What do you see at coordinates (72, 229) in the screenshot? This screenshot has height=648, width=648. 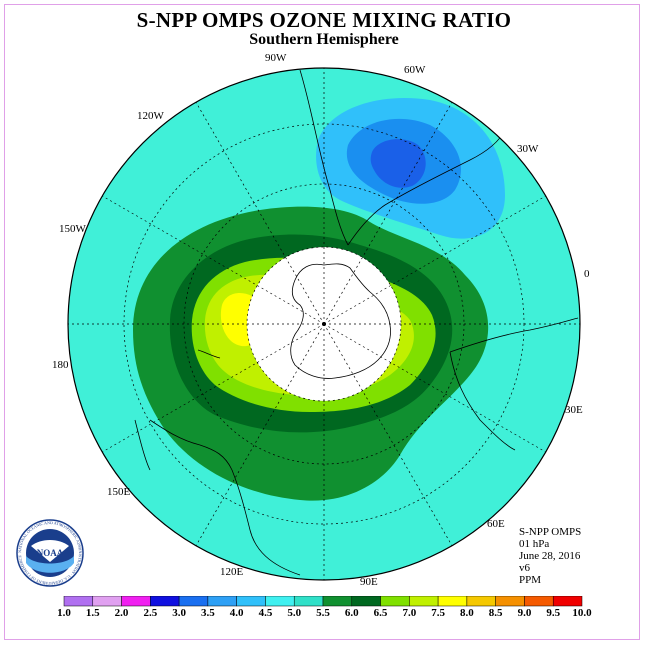 I see `lon-label-150w: 150W` at bounding box center [72, 229].